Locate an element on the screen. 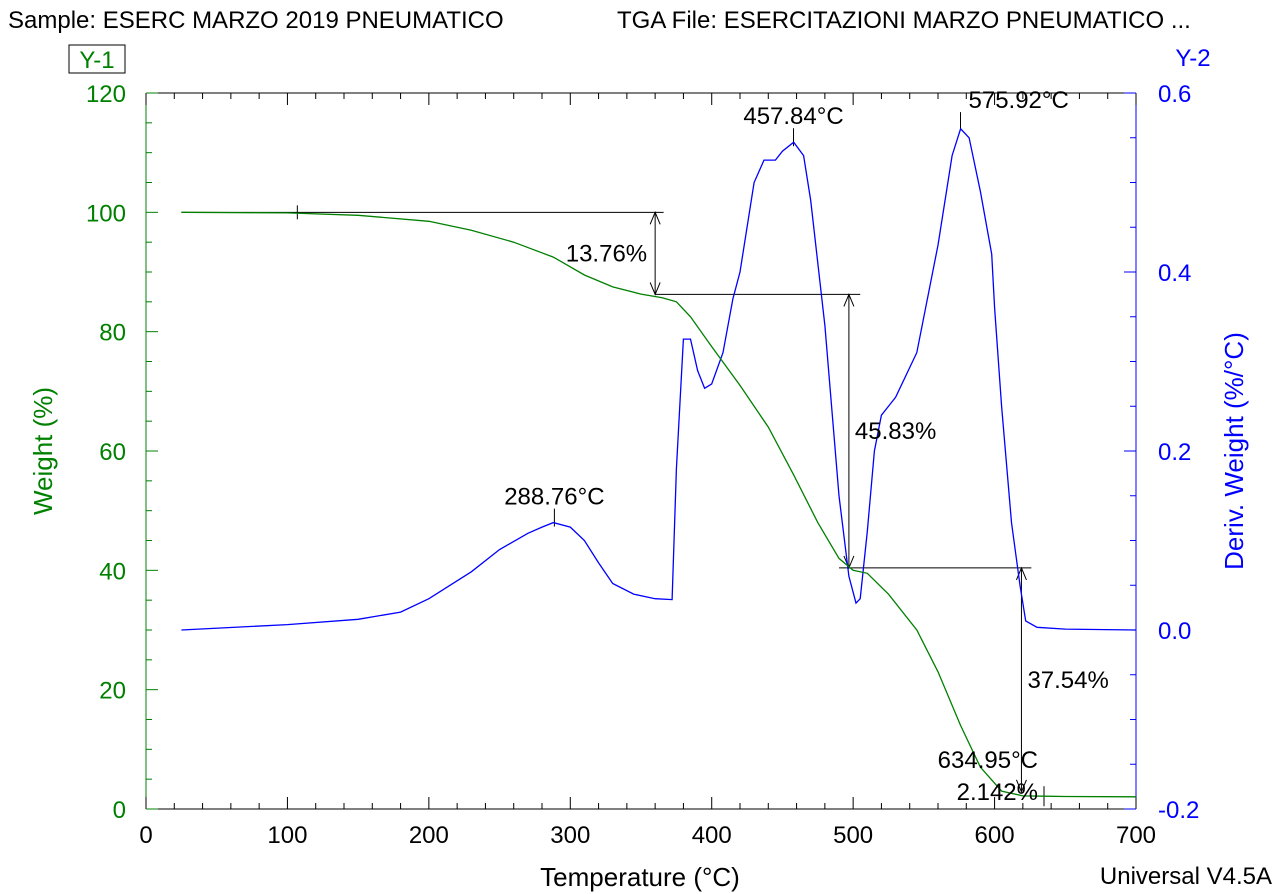 This screenshot has height=894, width=1279. y2-tick-label: 0.4 is located at coordinates (1174, 273).